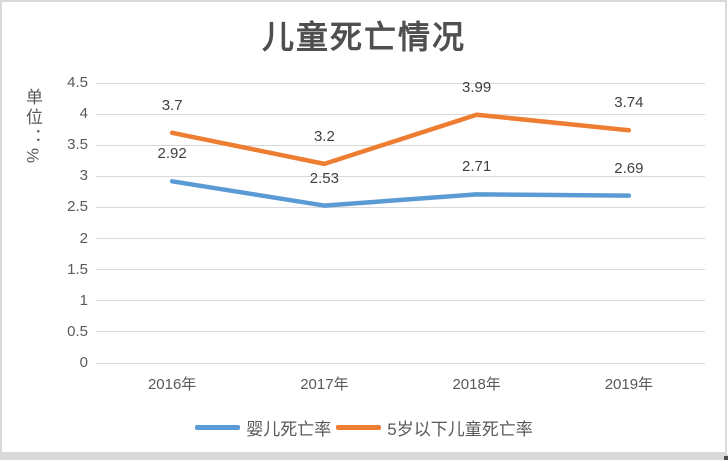  I want to click on legend-item: 婴儿死亡率, so click(263, 427).